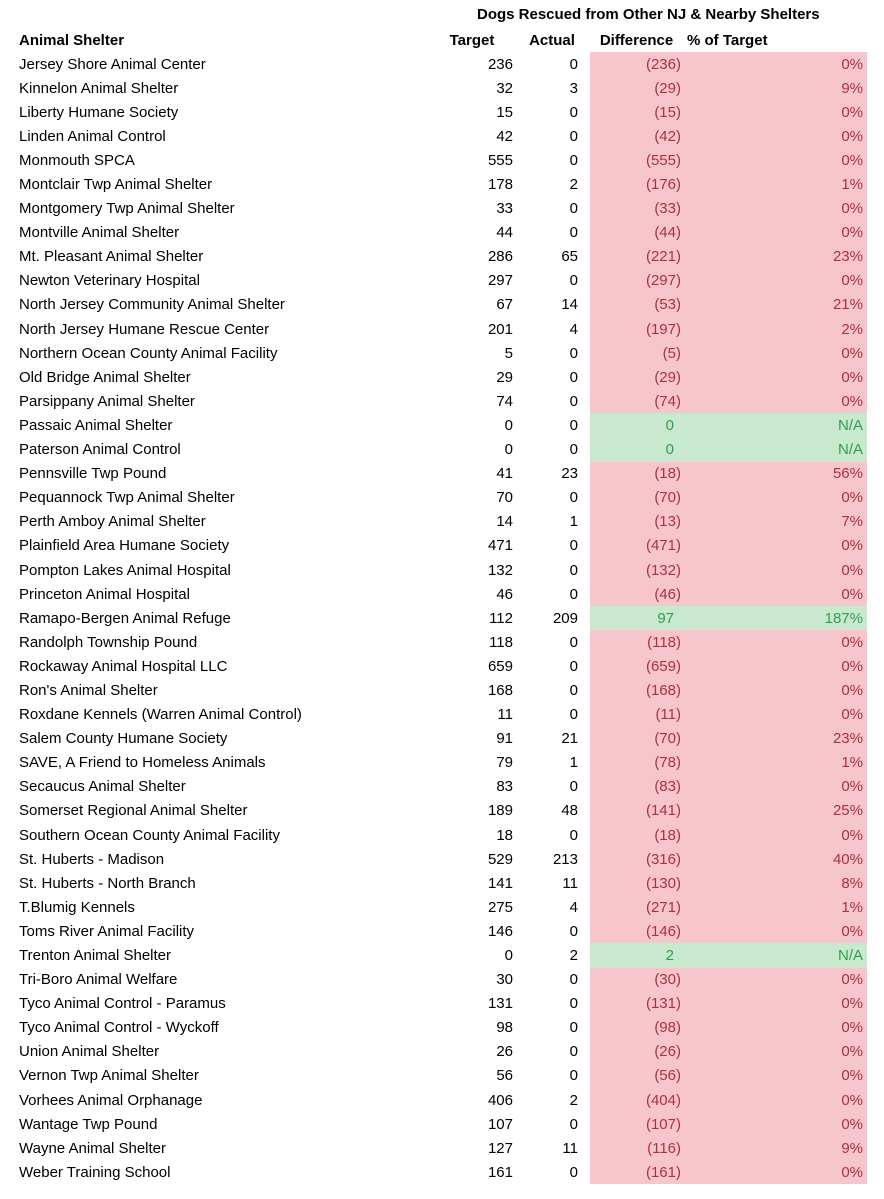 This screenshot has width=884, height=1199. I want to click on pct-of-target-cell: 187%, so click(775, 618).